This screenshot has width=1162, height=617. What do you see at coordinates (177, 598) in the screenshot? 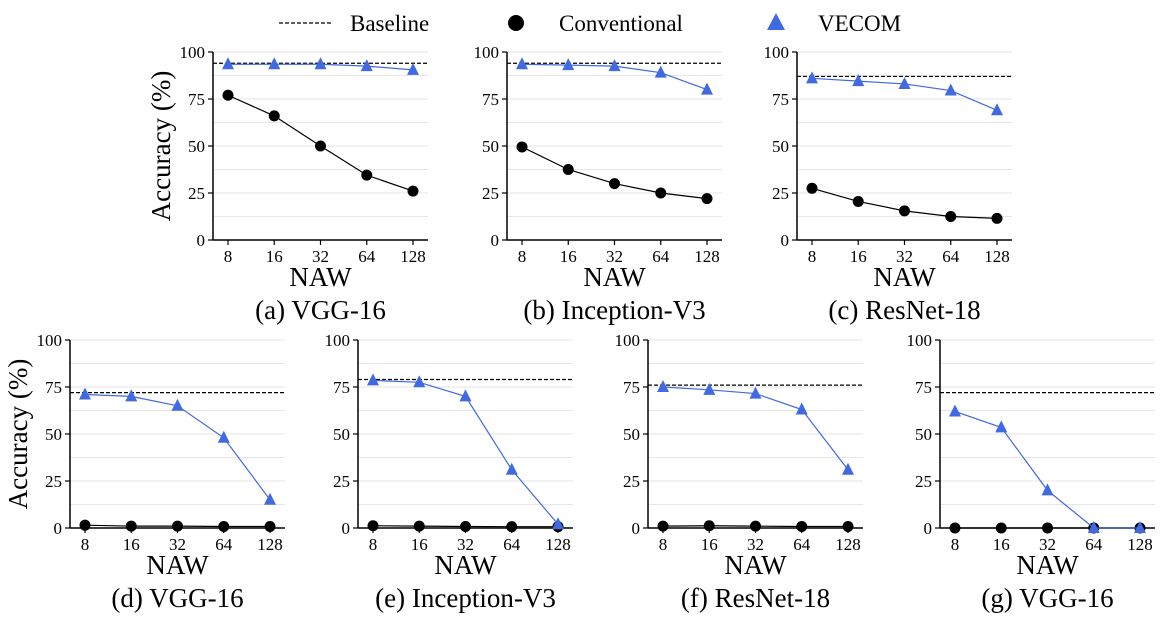
I see `panel-caption: (d) VGG-16` at bounding box center [177, 598].